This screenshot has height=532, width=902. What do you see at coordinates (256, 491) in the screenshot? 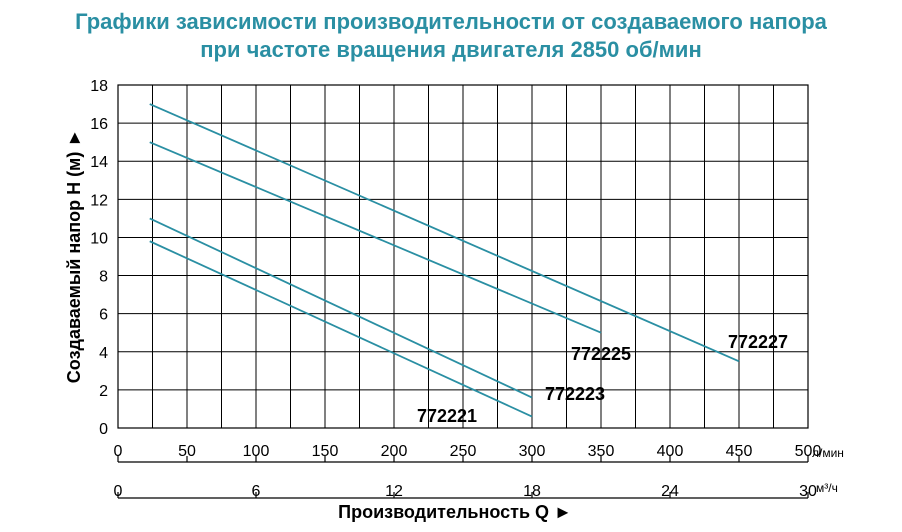
I see `x-tick-label-m3h: 6` at bounding box center [256, 491].